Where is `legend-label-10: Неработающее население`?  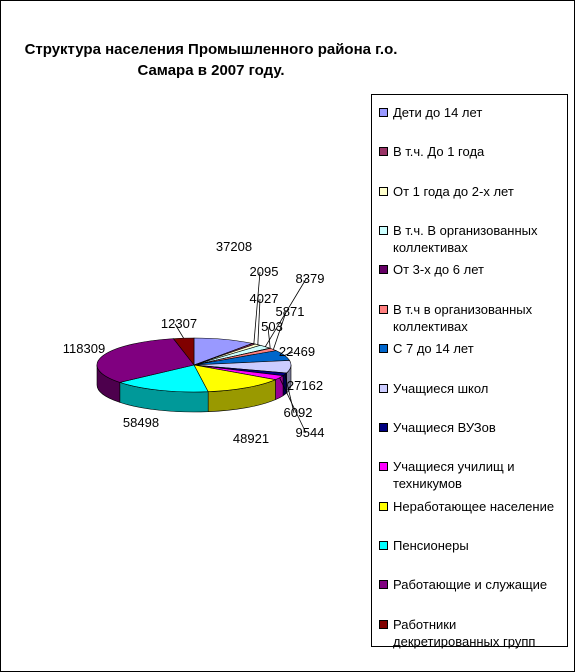 legend-label-10: Неработающее население is located at coordinates (474, 506).